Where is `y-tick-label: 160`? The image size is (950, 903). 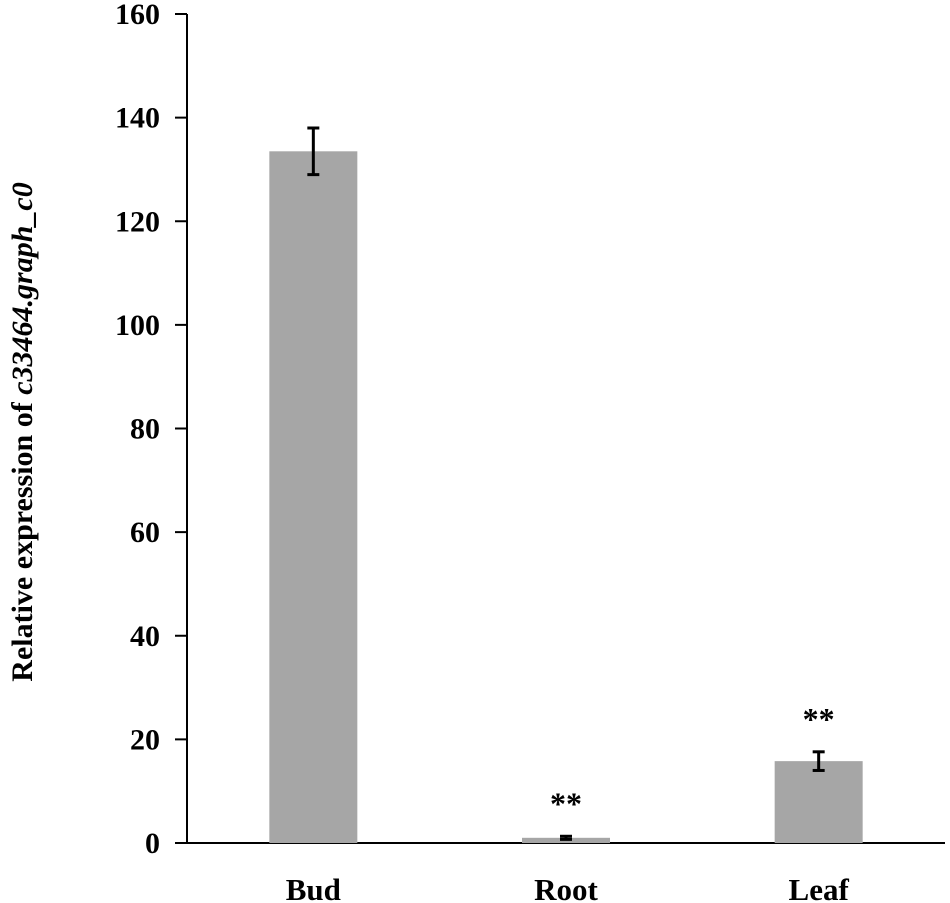 y-tick-label: 160 is located at coordinates (137, 15).